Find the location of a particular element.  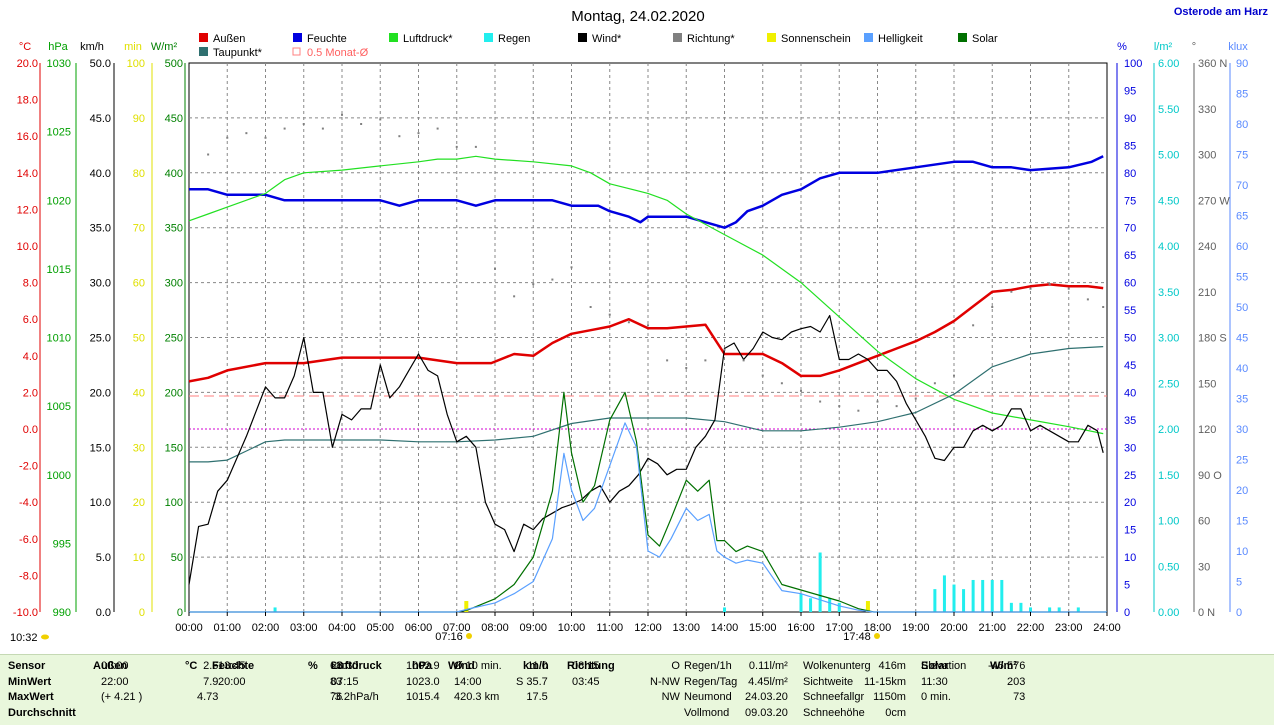

y-tick-lm2: 1.50 is located at coordinates (1168, 476).